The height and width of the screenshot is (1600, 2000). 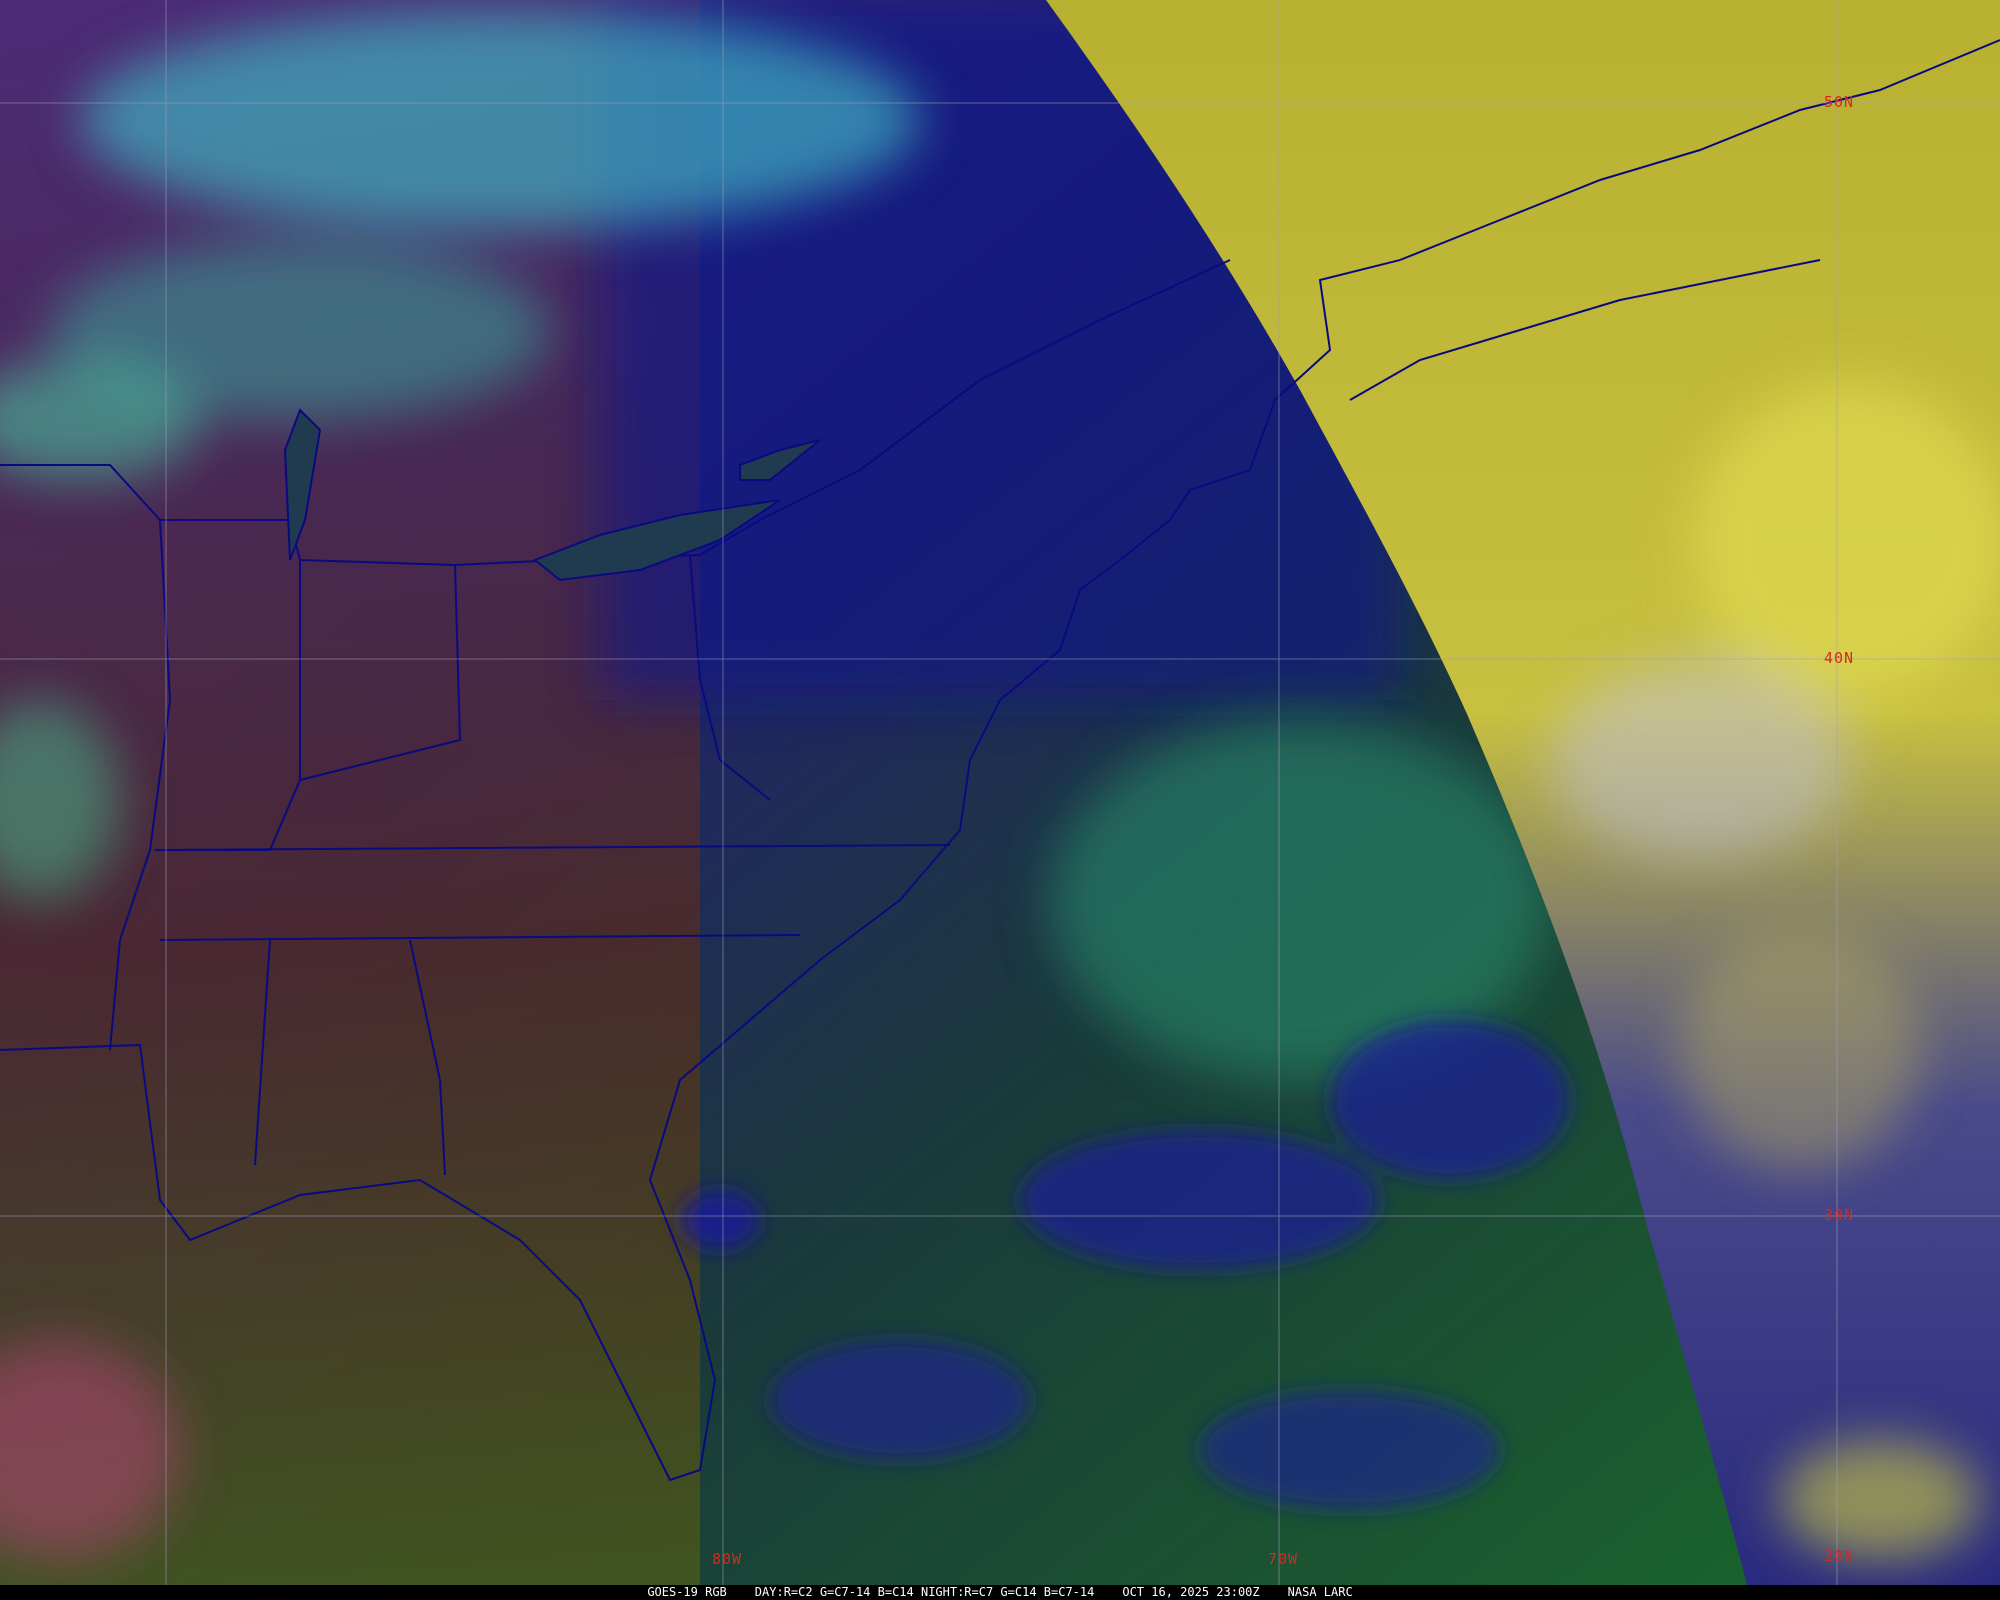 What do you see at coordinates (1839, 658) in the screenshot?
I see `lat-label-40n: 40N` at bounding box center [1839, 658].